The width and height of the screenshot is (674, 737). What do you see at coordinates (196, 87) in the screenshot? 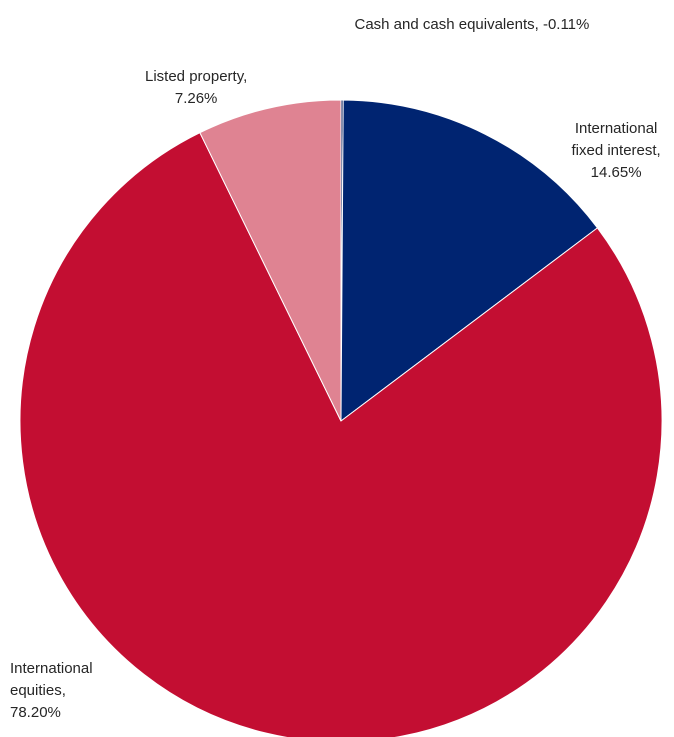
I see `slice-label-listed-property: Listed property, 7.26%` at bounding box center [196, 87].